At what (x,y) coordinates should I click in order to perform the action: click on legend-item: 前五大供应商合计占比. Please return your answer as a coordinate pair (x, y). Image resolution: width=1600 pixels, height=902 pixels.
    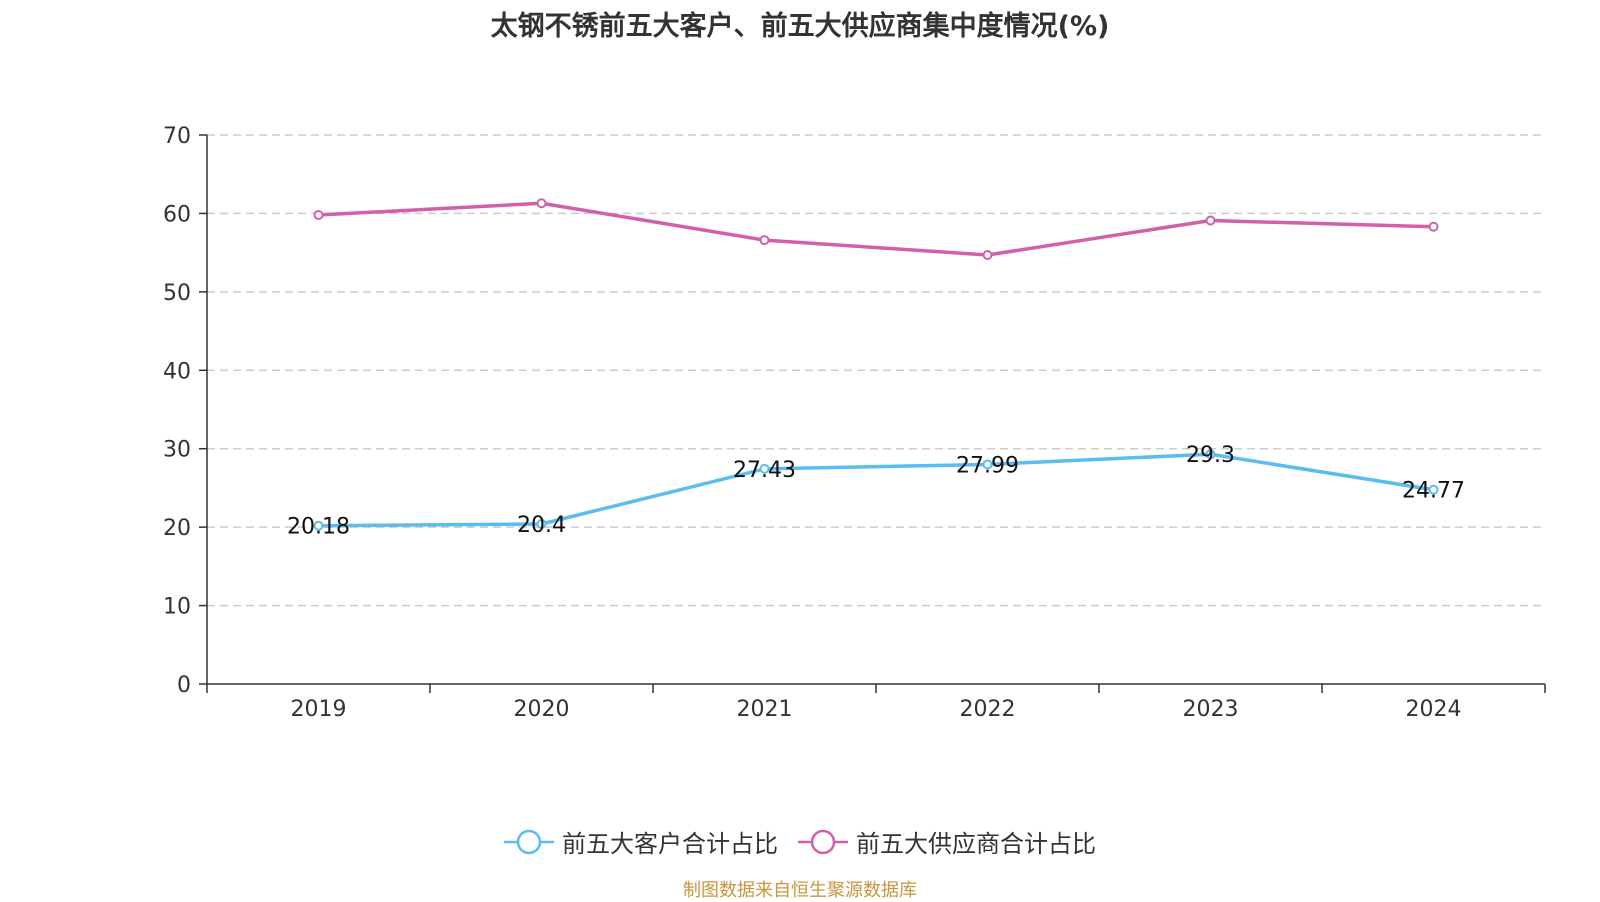
    Looking at the image, I should click on (947, 841).